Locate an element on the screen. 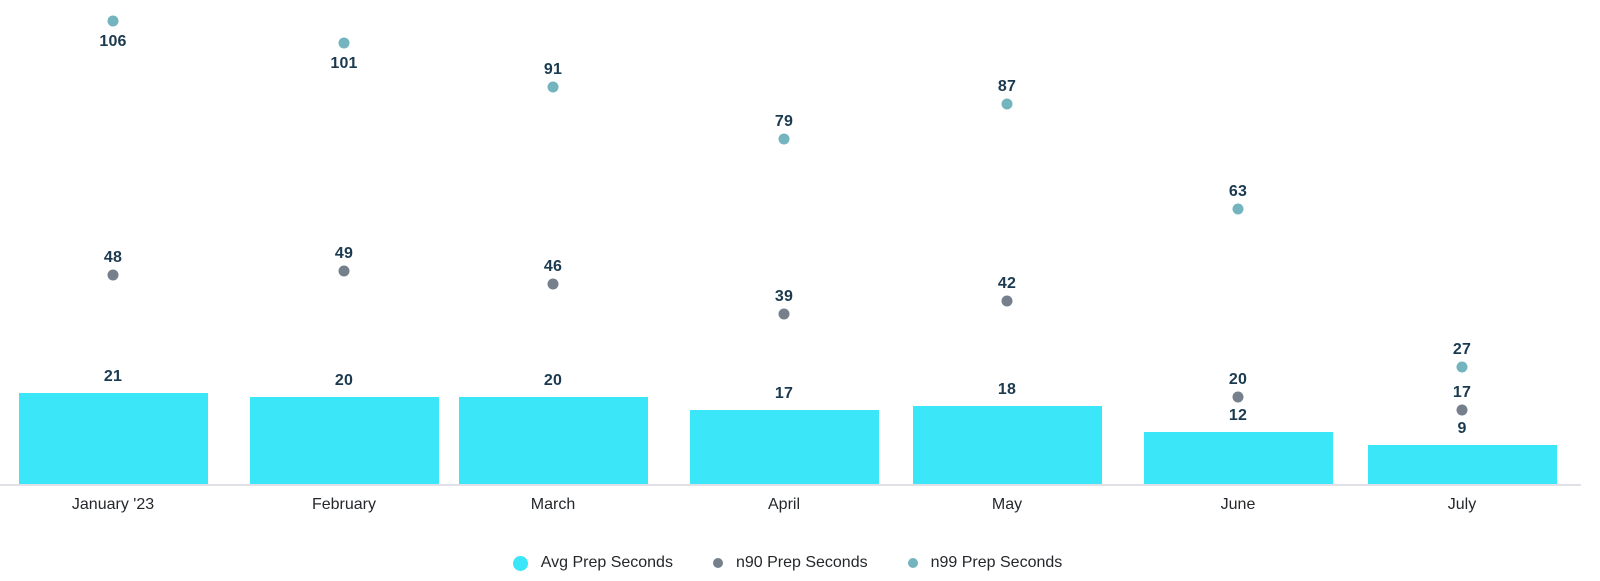  point-value-label: 101 is located at coordinates (344, 64).